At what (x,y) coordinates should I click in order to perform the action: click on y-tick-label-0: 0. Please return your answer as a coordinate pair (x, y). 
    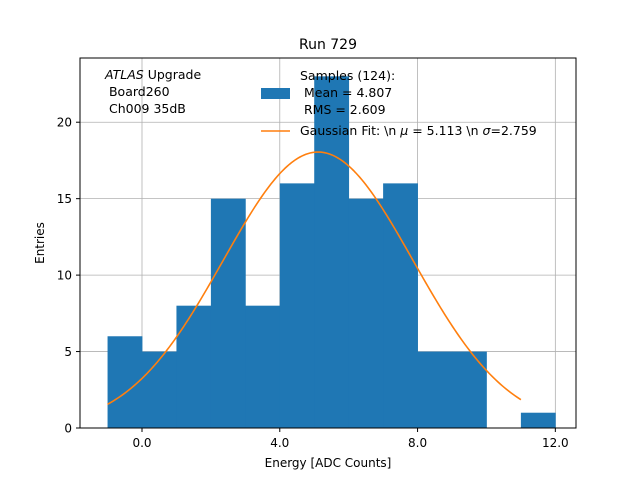
    Looking at the image, I should click on (68, 429).